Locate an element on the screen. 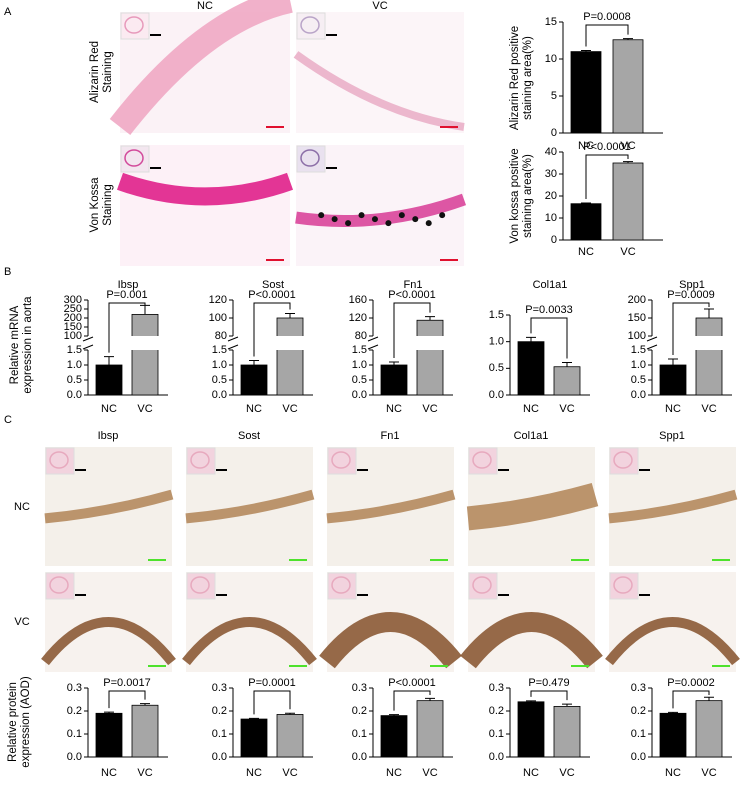 This screenshot has width=745, height=790. p-value: P=0.0009 is located at coordinates (690, 295).